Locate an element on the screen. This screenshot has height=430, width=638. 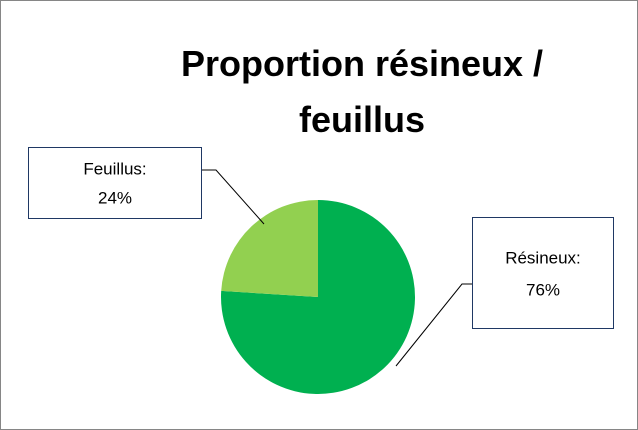
category-label: Feuillus: is located at coordinates (114, 168).